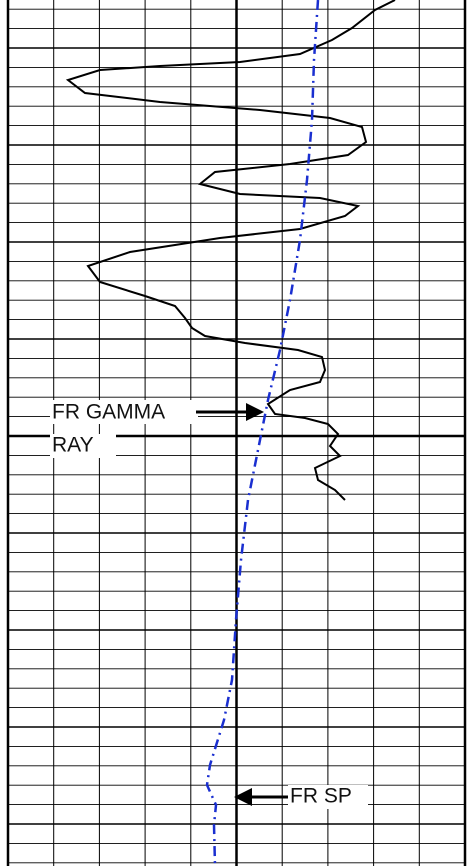 The height and width of the screenshot is (866, 467). I want to click on gamma-arrowhead, so click(255, 412).